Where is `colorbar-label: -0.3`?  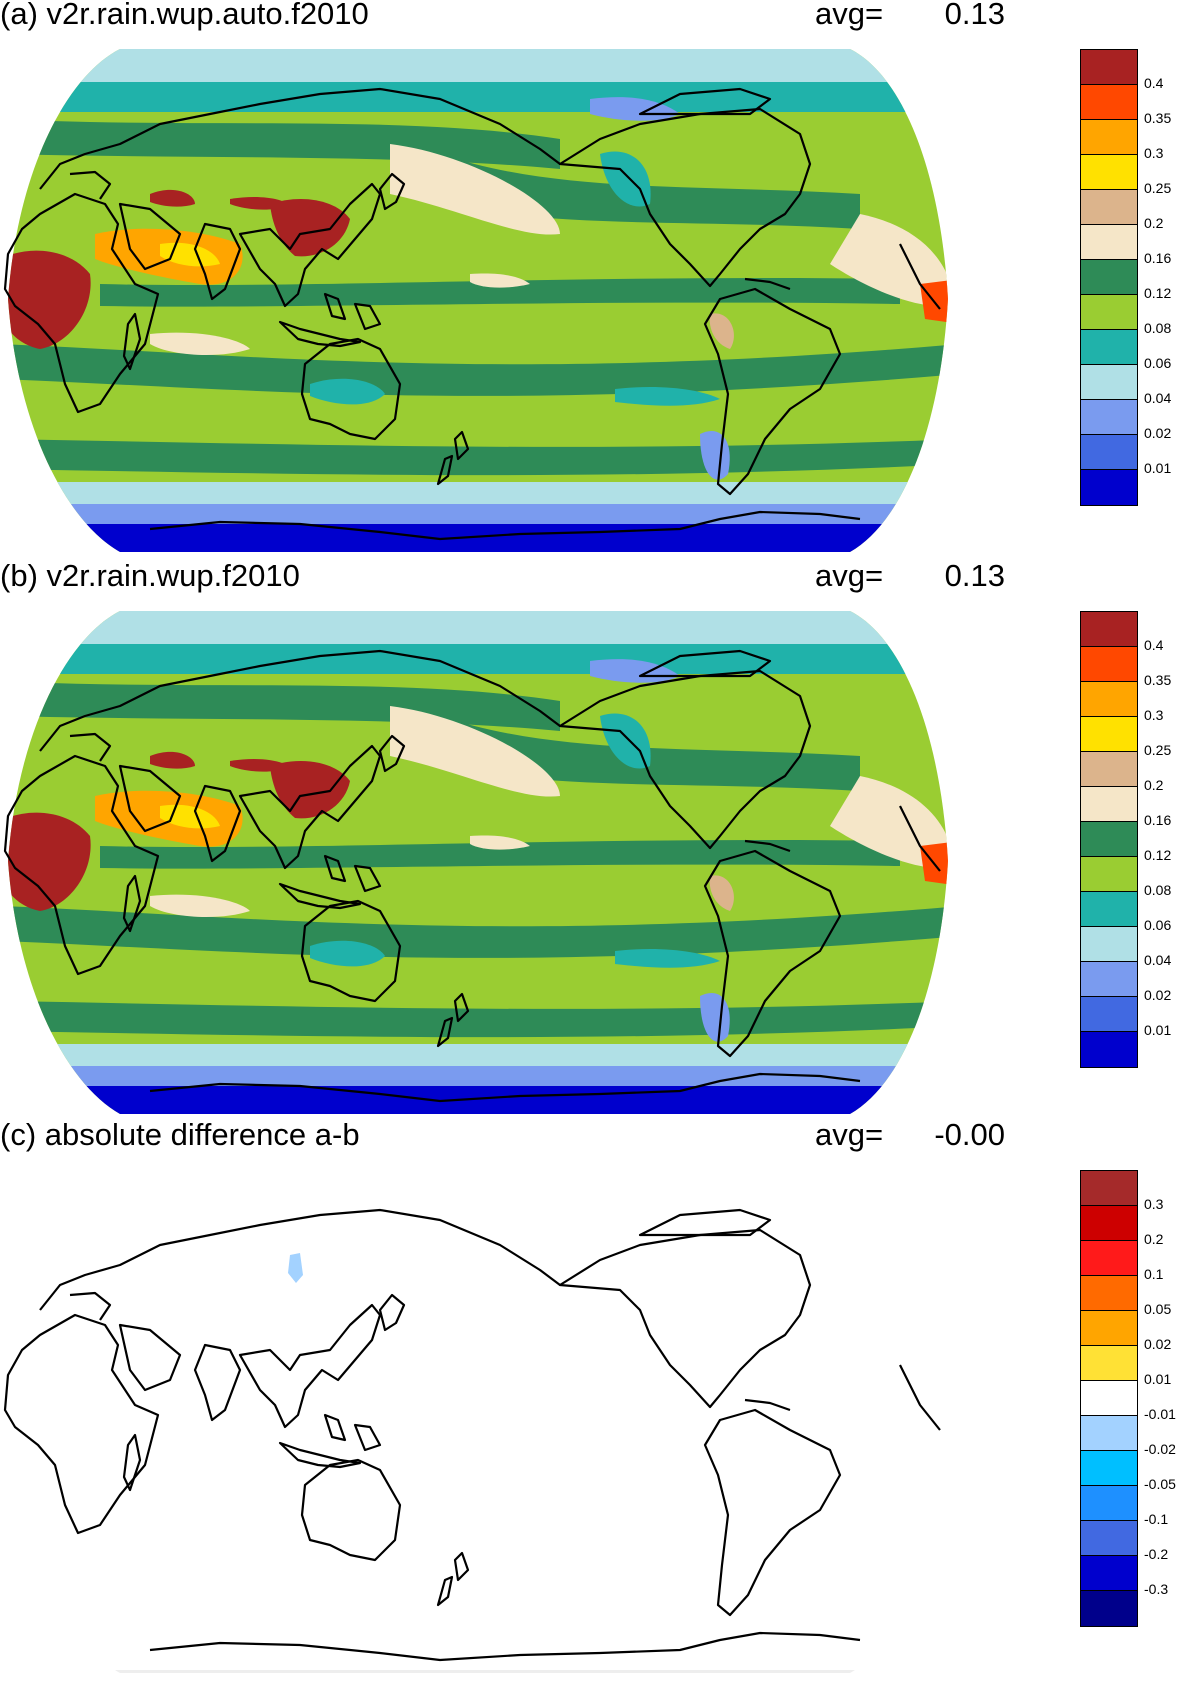
colorbar-label: -0.3 is located at coordinates (1156, 1589).